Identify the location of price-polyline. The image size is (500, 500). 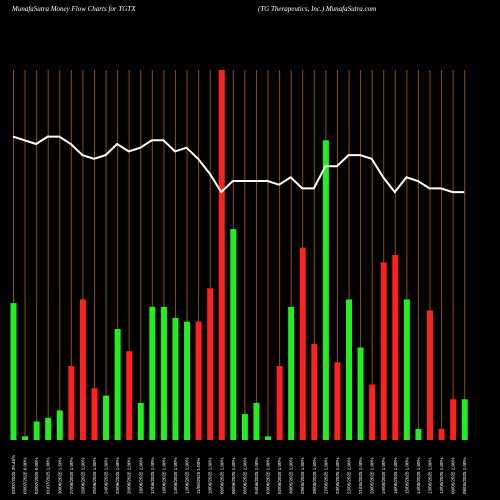
(238, 164).